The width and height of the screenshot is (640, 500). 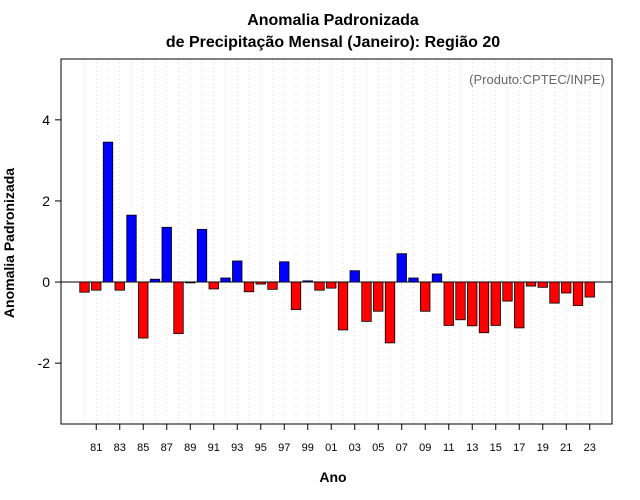 What do you see at coordinates (448, 448) in the screenshot?
I see `x-tick-label: 11` at bounding box center [448, 448].